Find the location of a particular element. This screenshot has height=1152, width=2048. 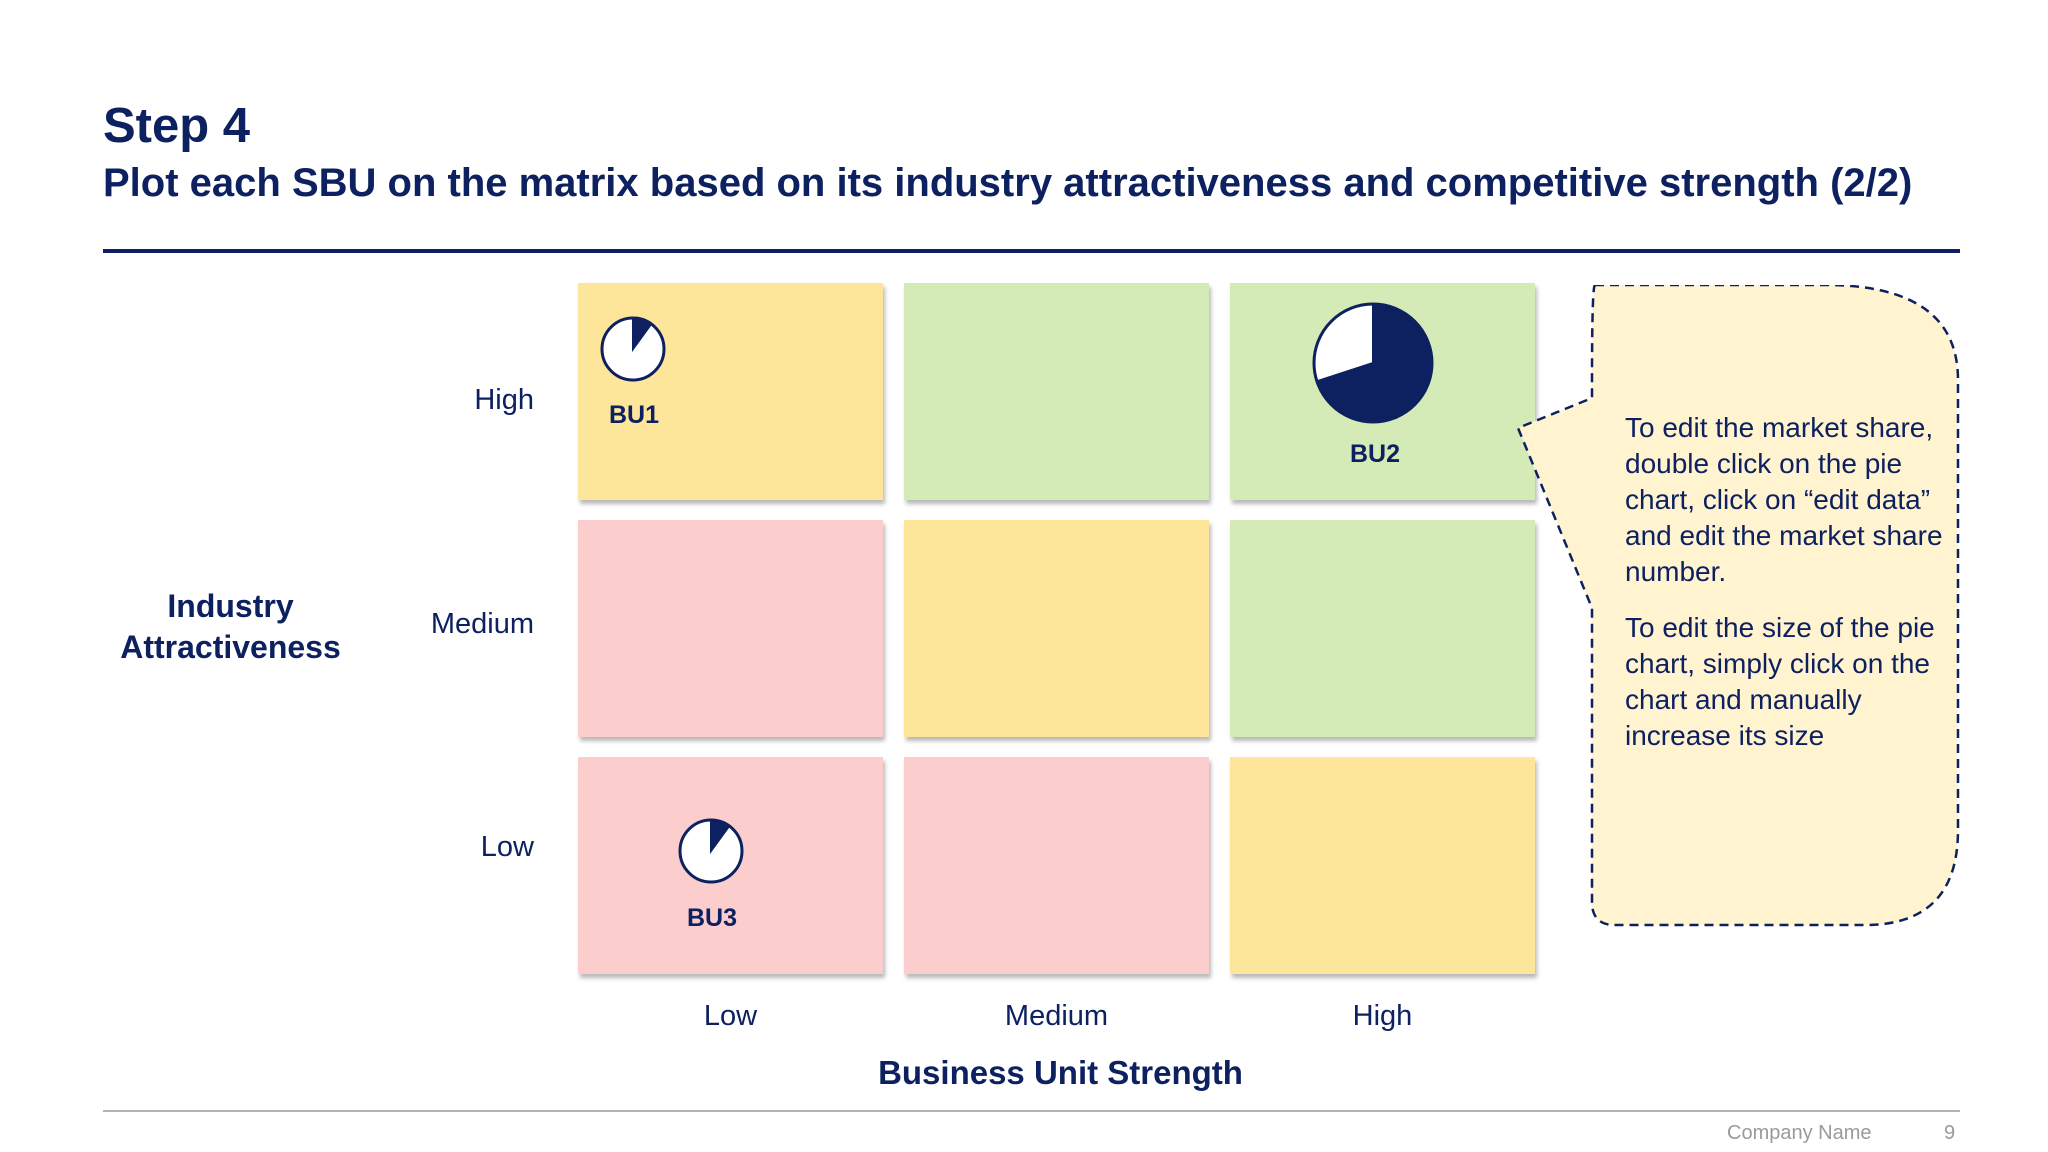

cell-medium-low is located at coordinates (730, 628).